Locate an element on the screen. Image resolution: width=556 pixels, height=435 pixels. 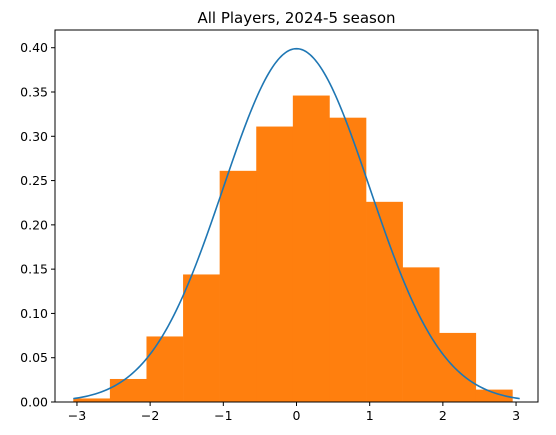
x-tick-label: −2 is located at coordinates (150, 415).